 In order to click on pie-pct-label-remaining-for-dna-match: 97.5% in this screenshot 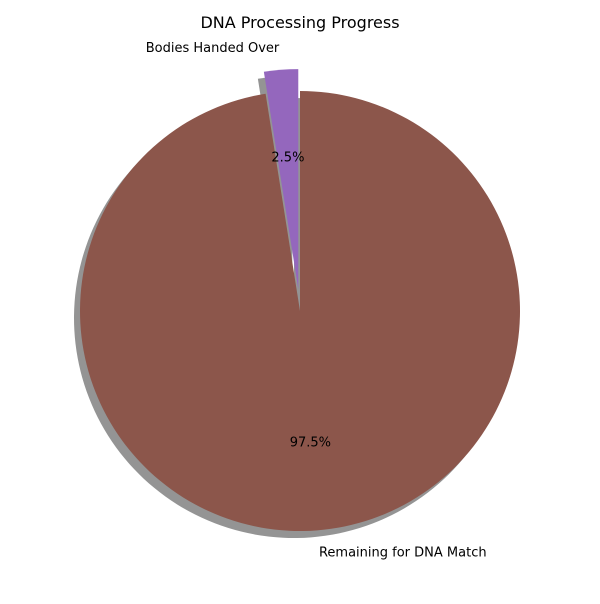, I will do `click(310, 443)`.